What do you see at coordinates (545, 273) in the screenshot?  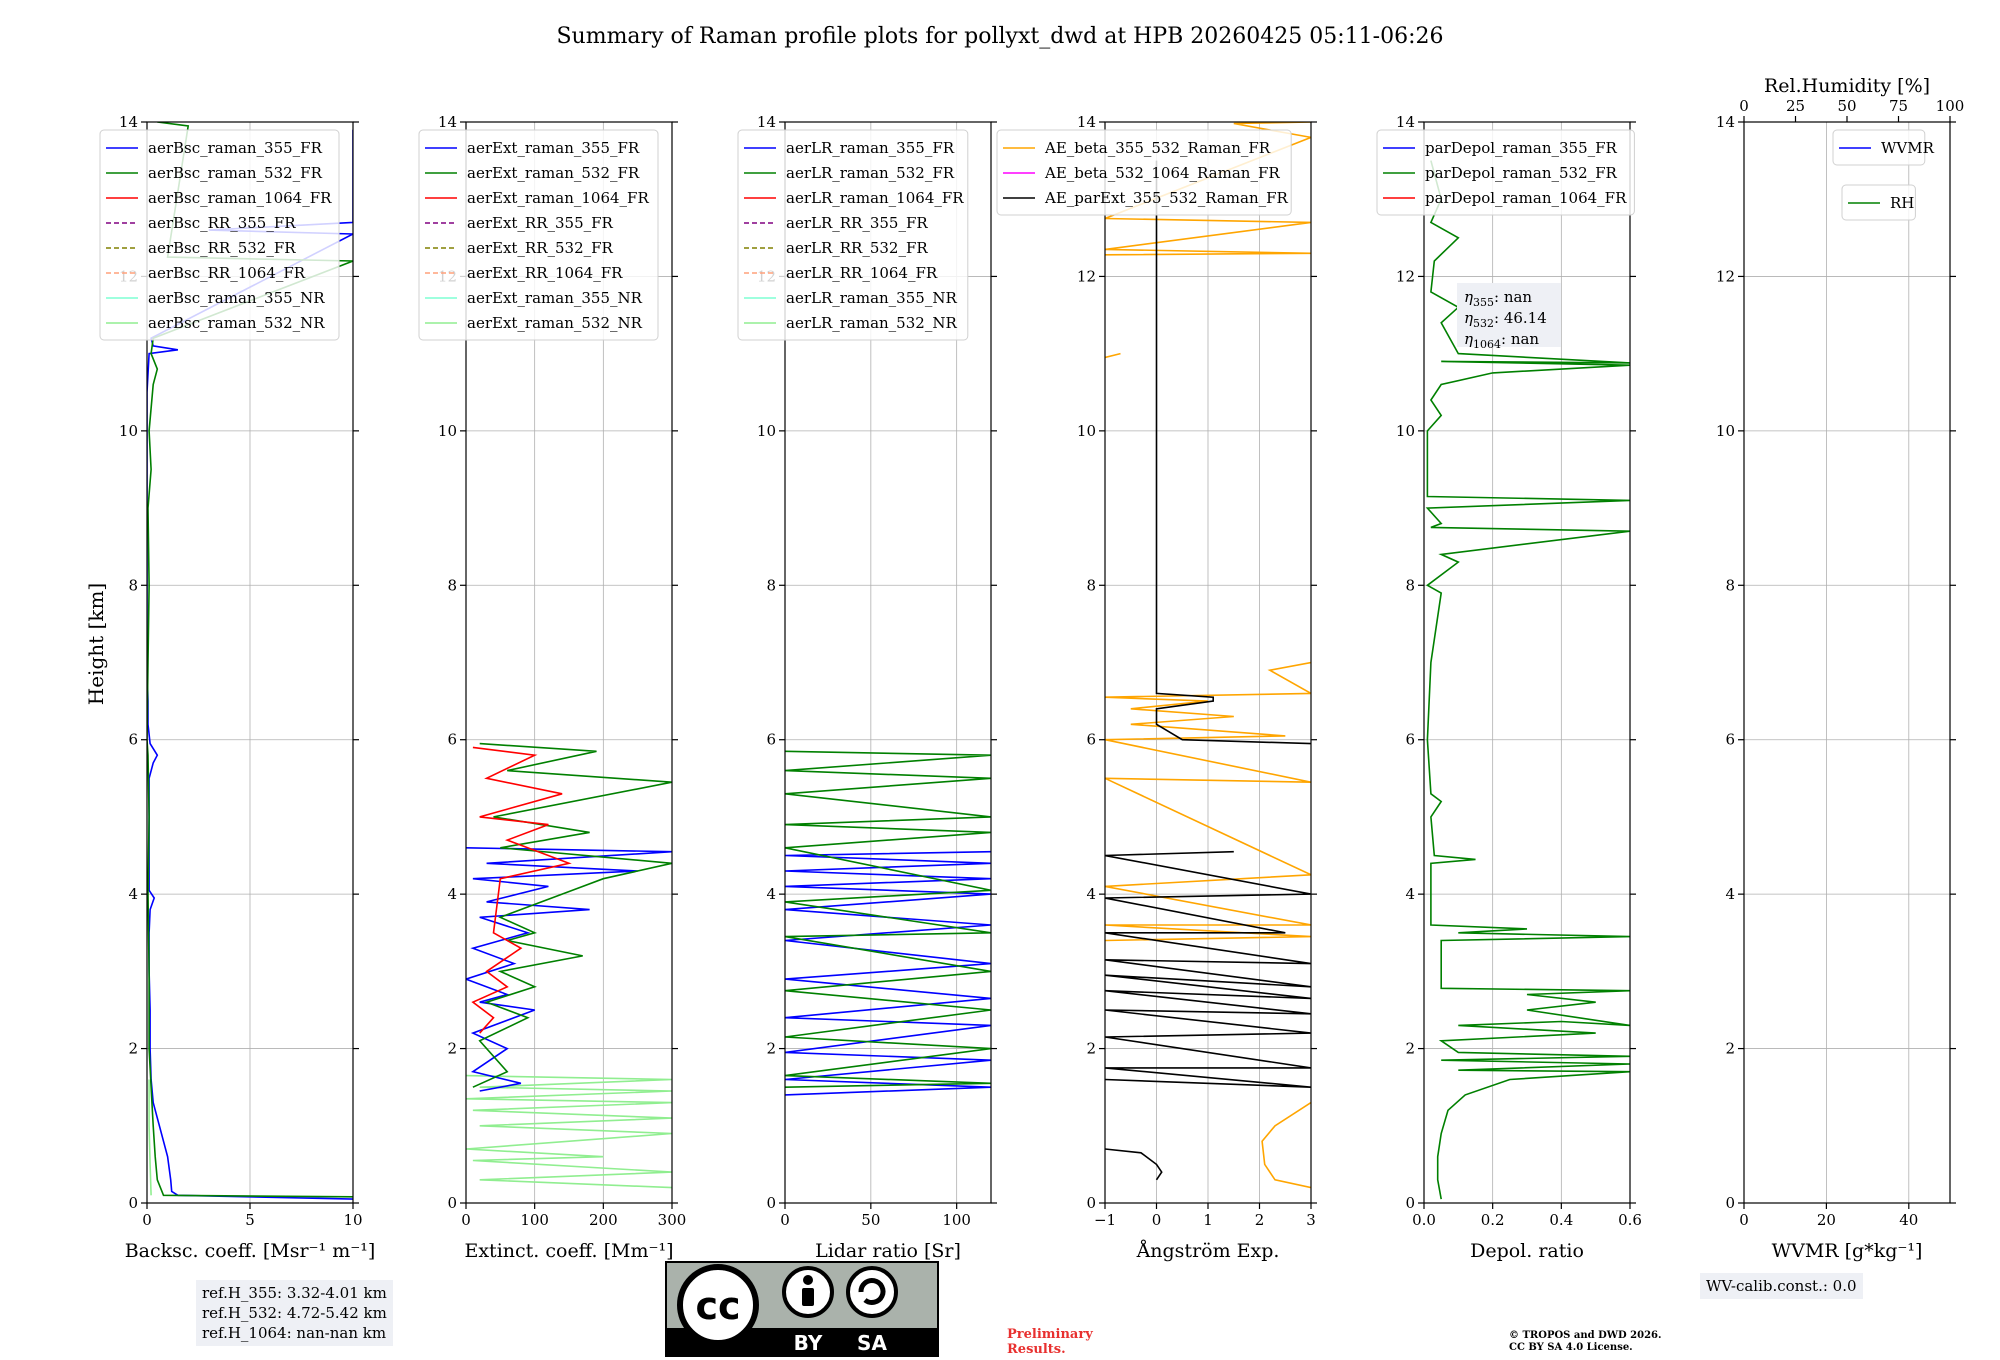 I see `legend-label: aerExt_RR_1064_FR` at bounding box center [545, 273].